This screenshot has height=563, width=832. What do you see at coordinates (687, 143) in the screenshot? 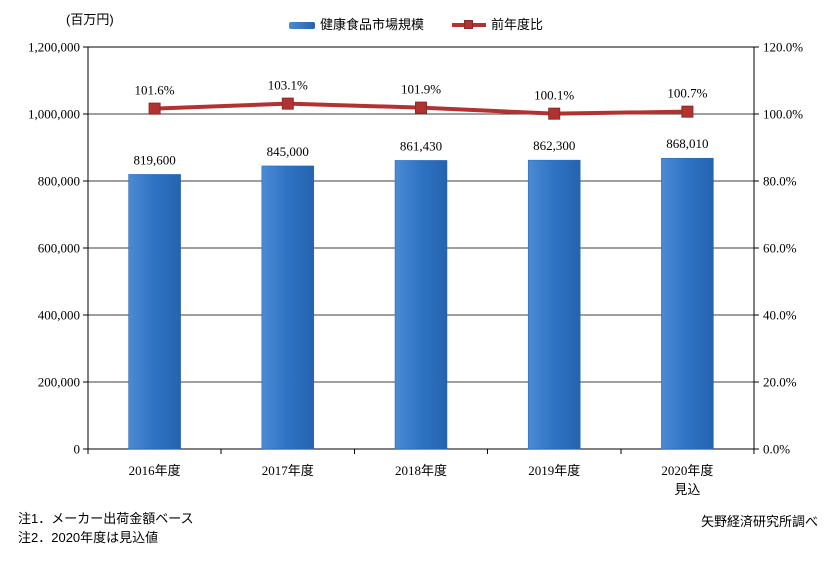
I see `bar-value-label: 868,010` at bounding box center [687, 143].